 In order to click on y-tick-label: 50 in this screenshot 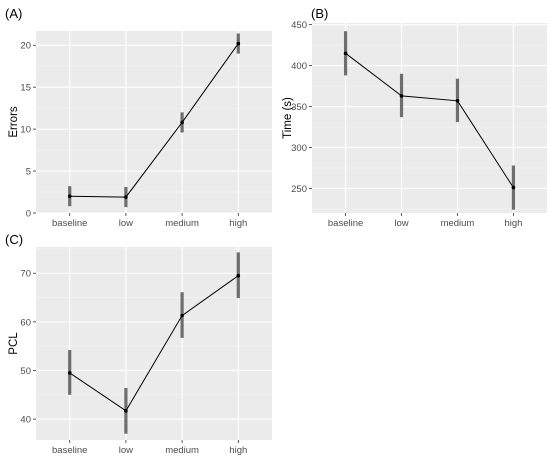, I will do `click(25, 371)`.